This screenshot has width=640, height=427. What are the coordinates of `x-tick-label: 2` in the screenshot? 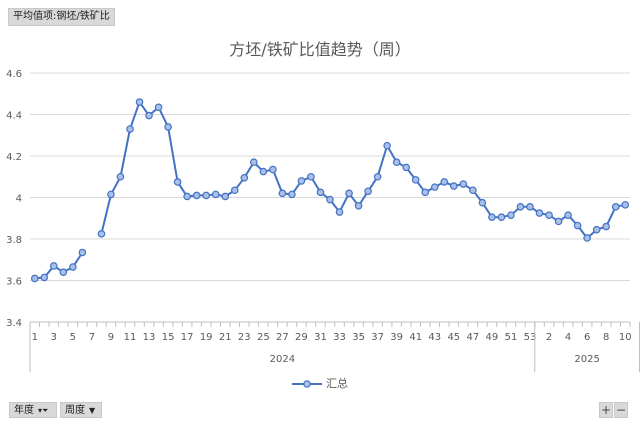 It's located at (549, 337).